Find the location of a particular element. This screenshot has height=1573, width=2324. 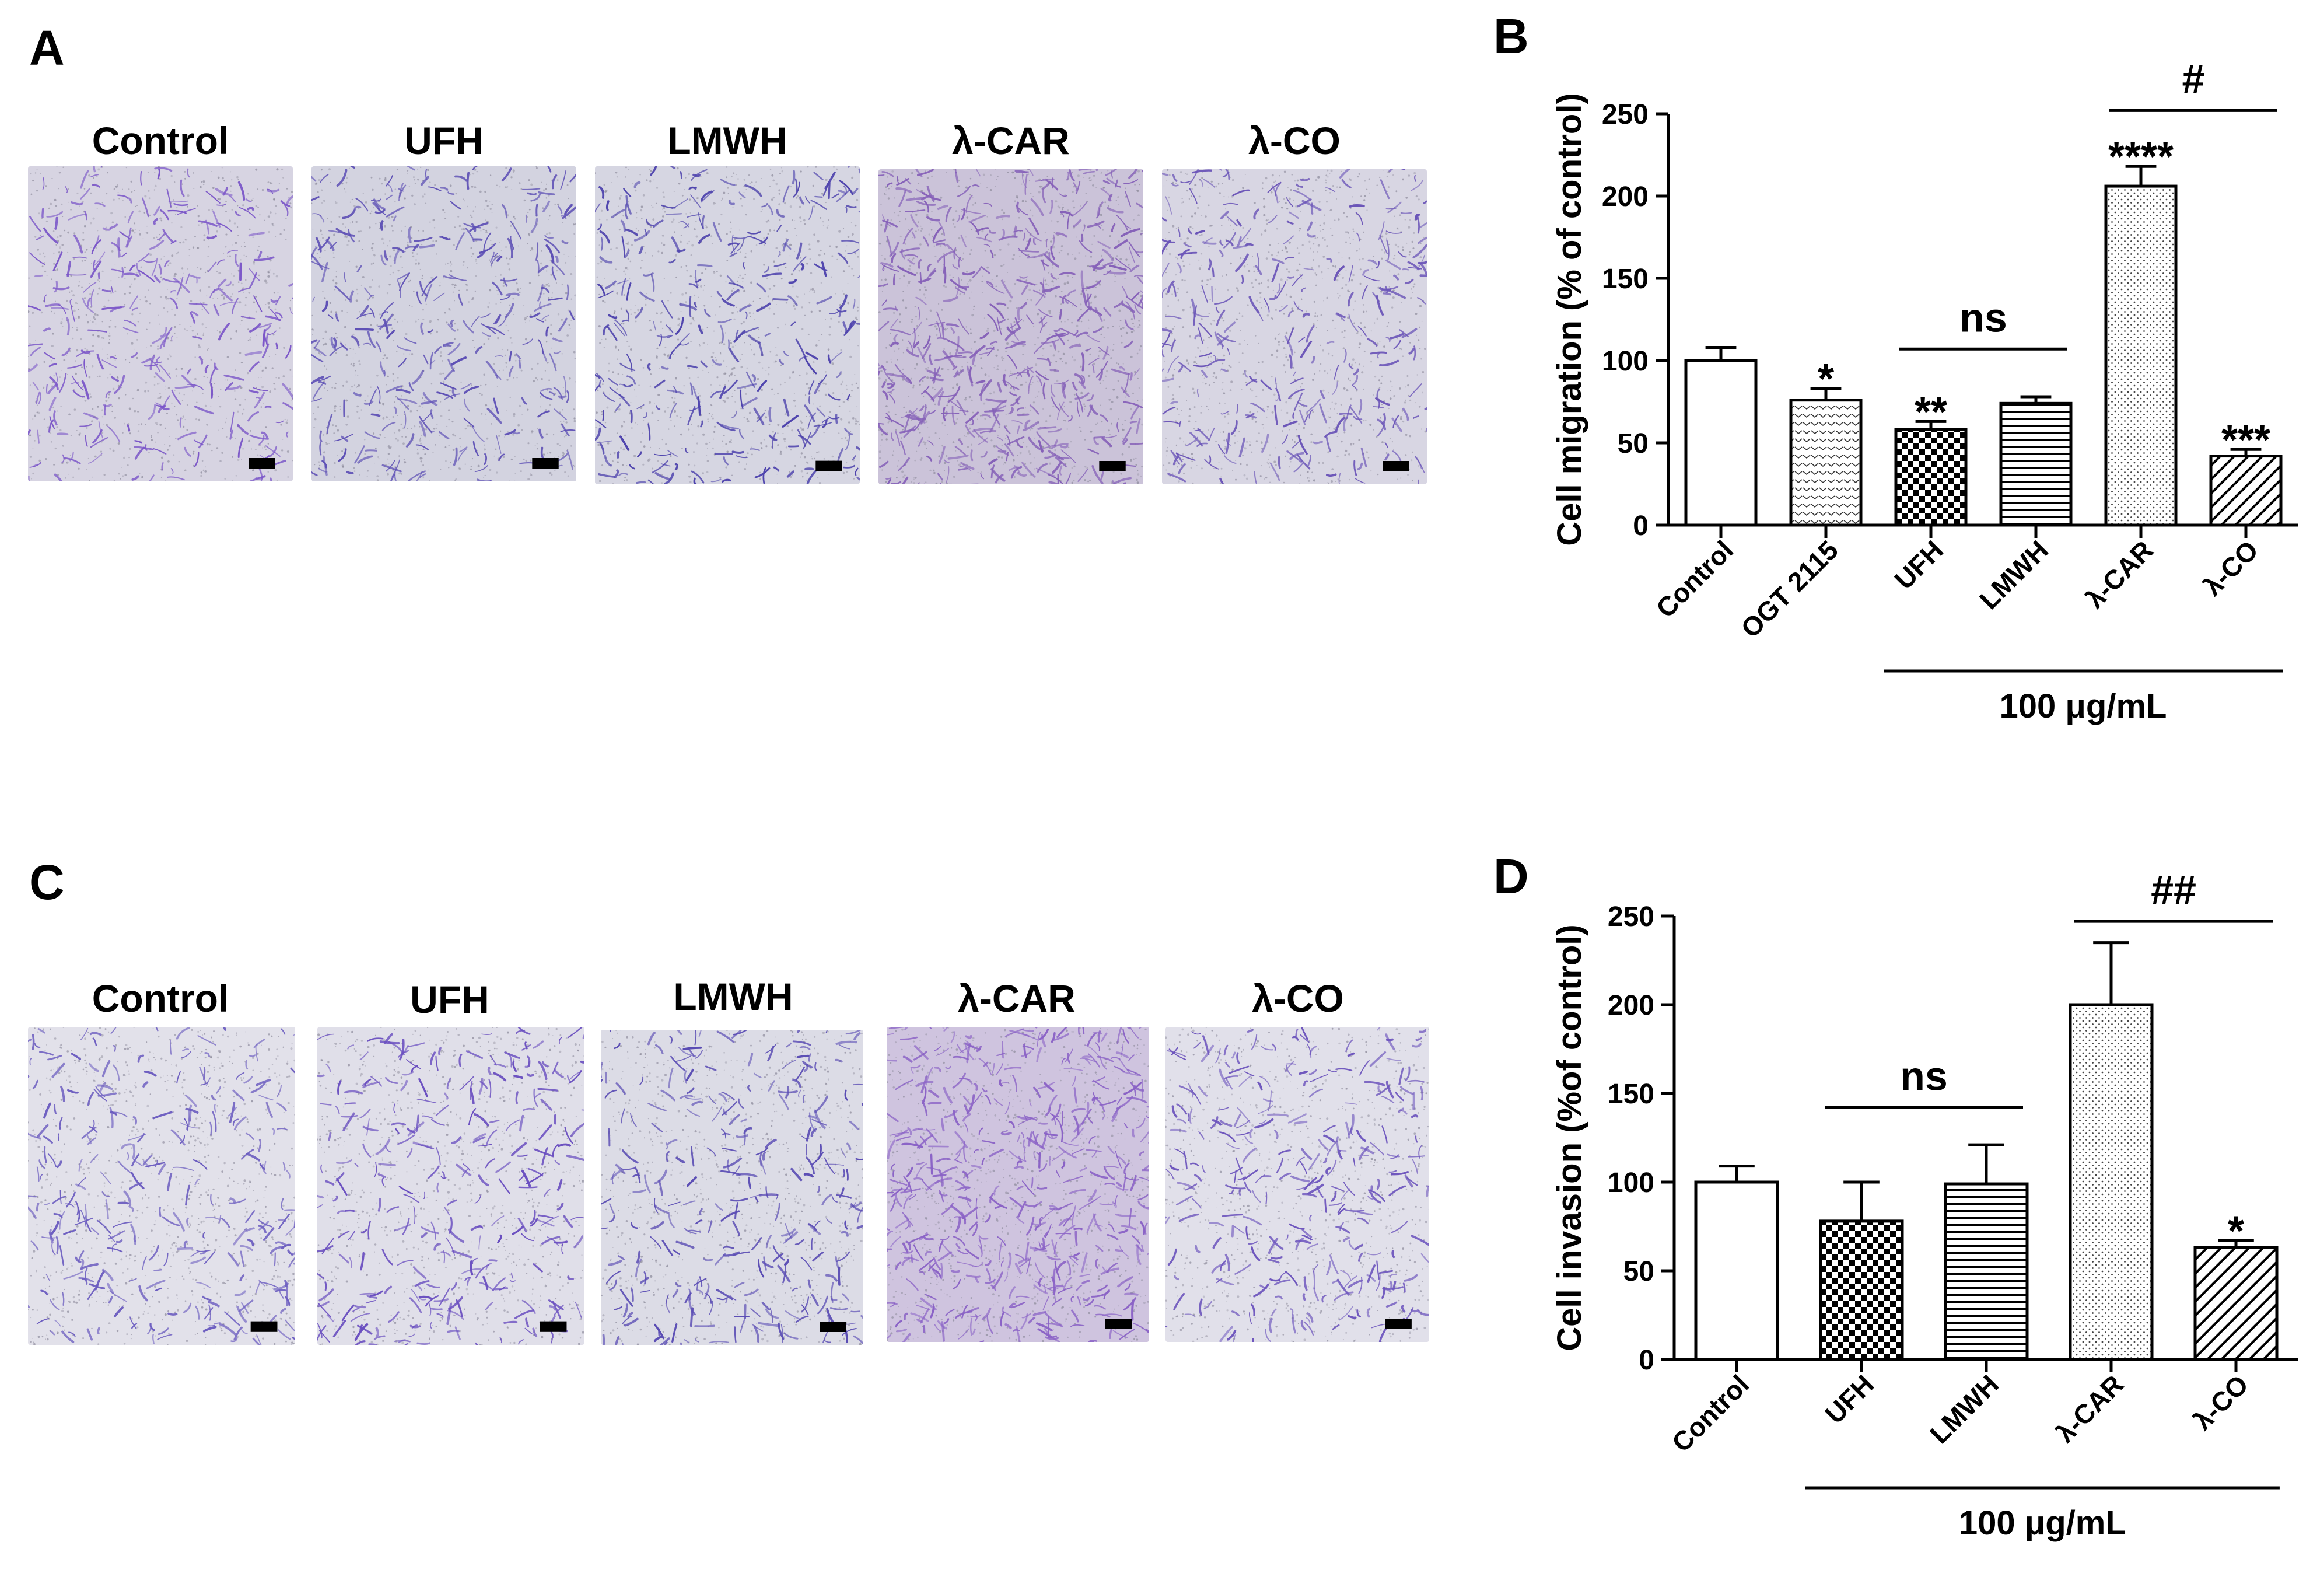

panel-c-image-ufh is located at coordinates (450, 1186).